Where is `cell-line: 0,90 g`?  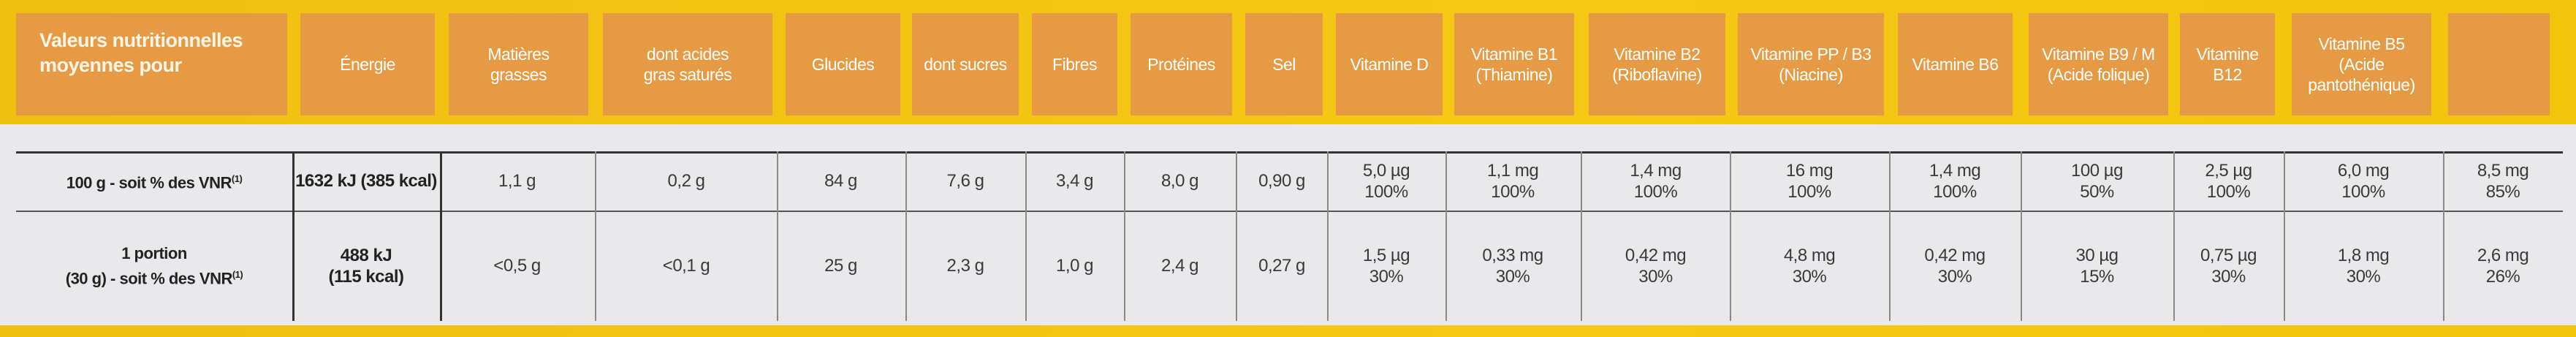 cell-line: 0,90 g is located at coordinates (1281, 181).